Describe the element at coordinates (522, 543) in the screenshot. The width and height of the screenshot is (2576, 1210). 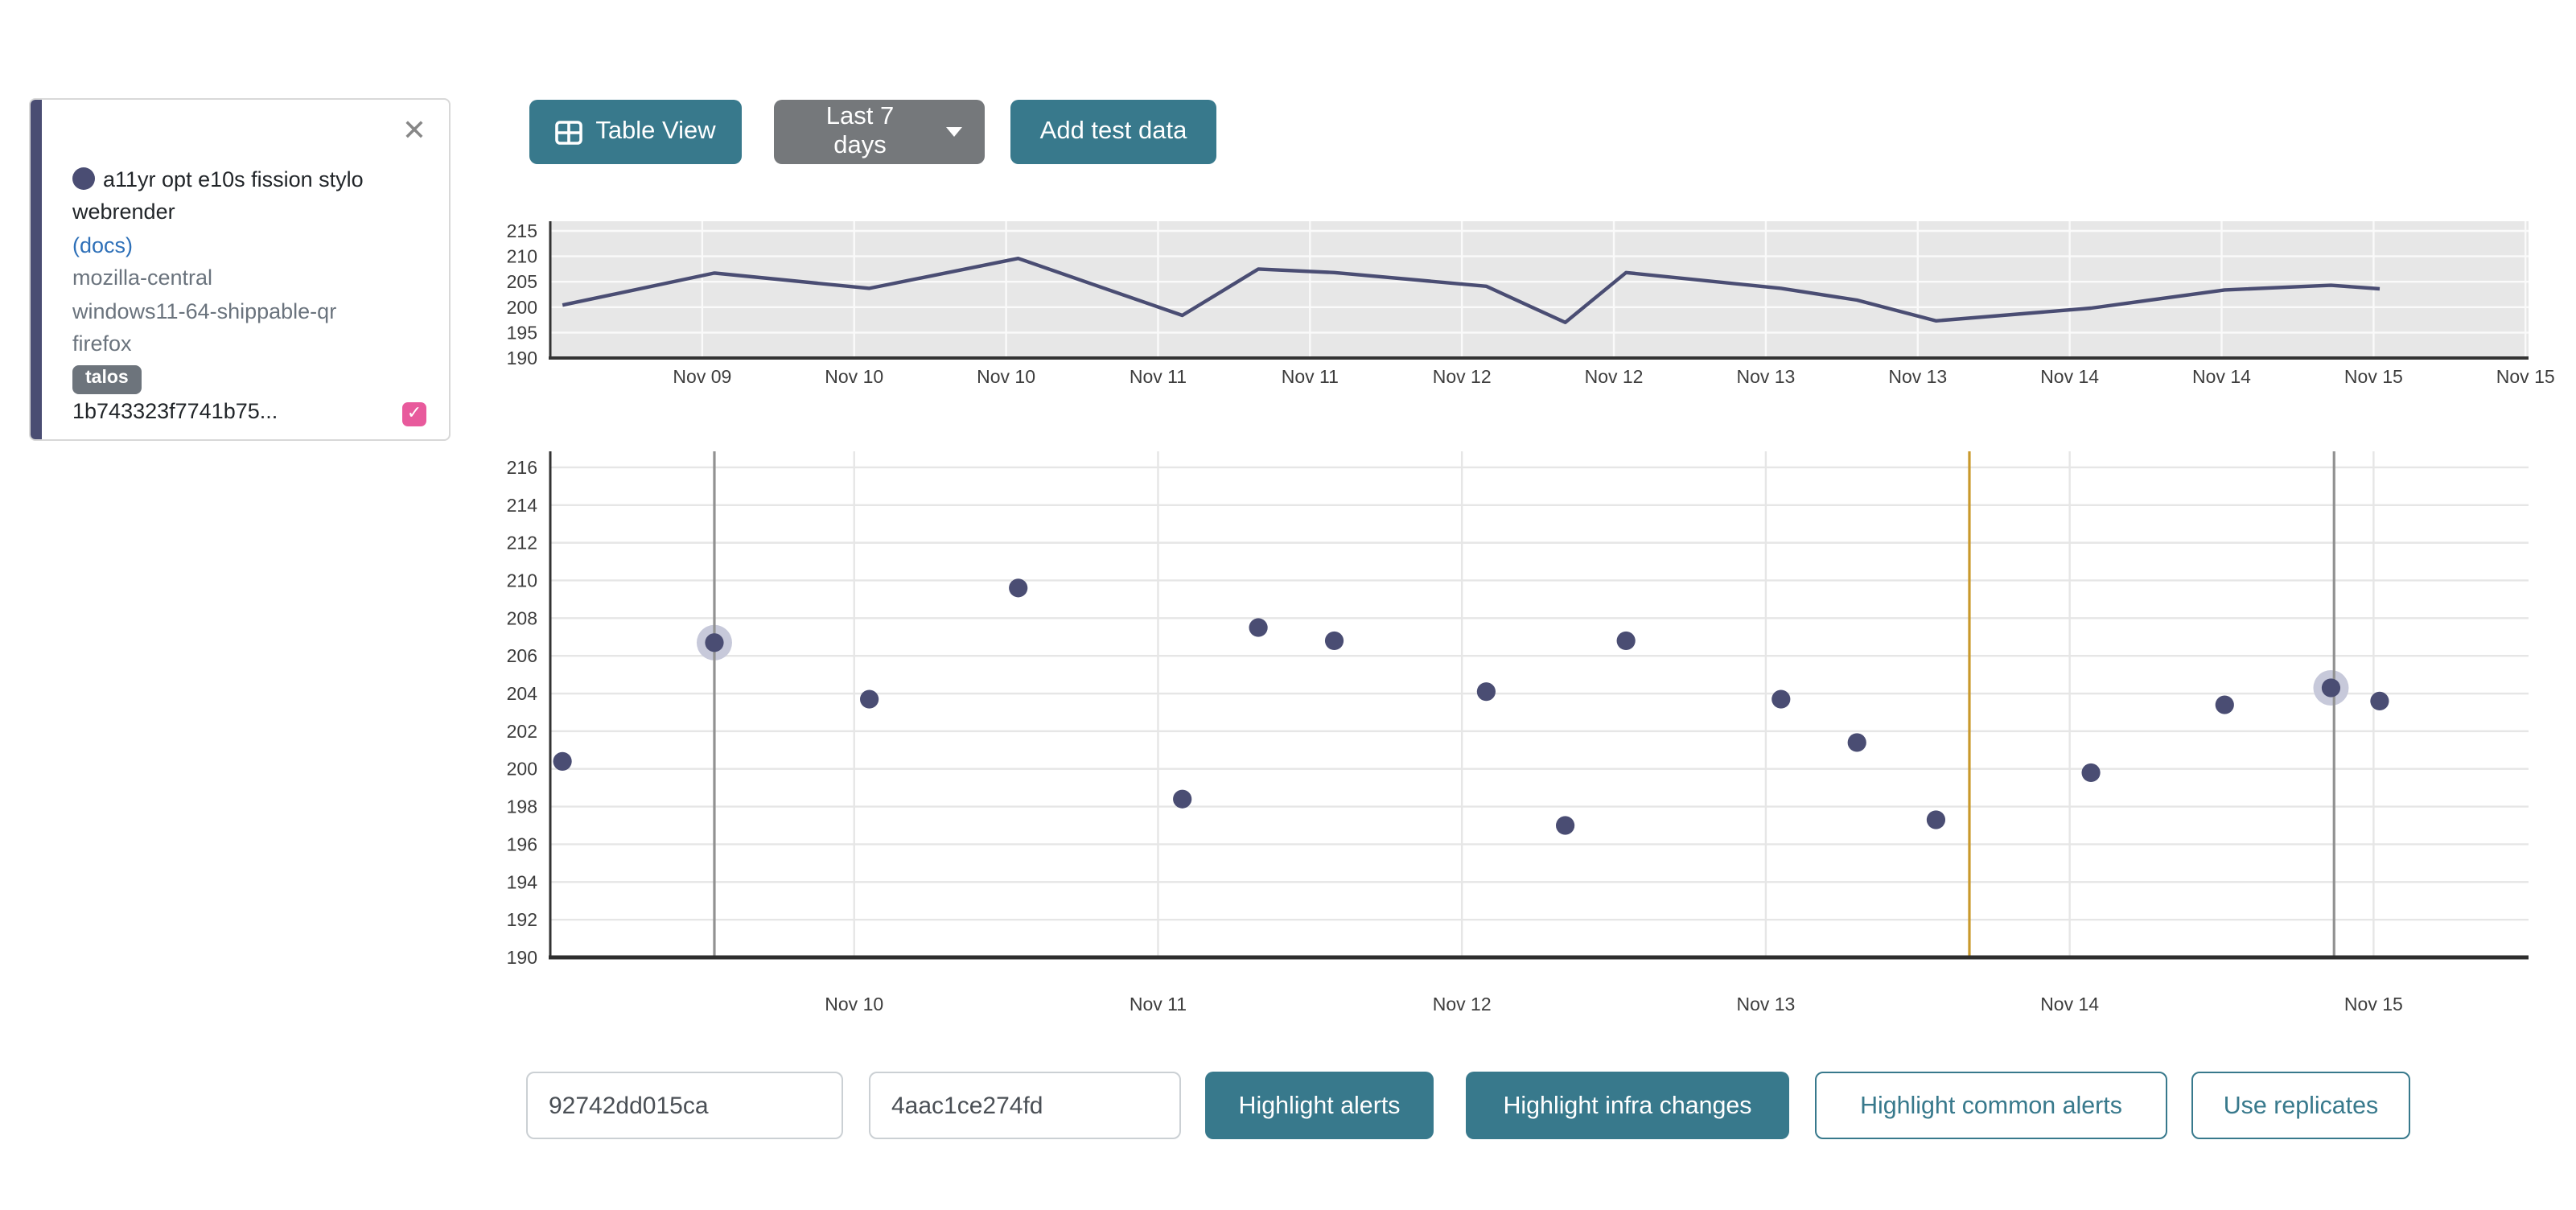
I see `y-tick-label: 212` at that location.